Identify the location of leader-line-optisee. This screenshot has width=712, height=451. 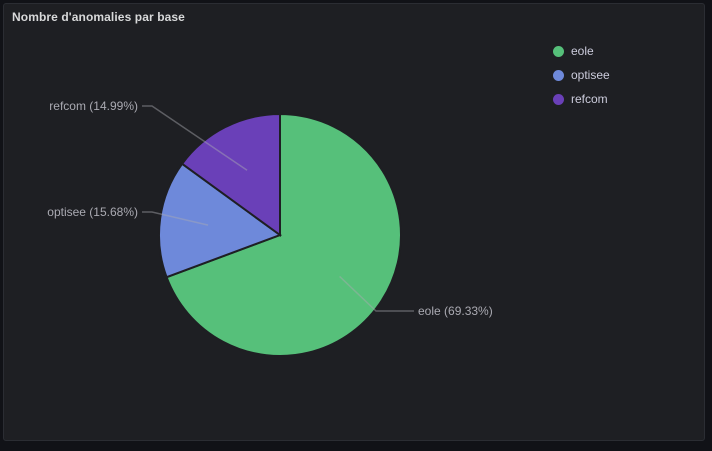
(175, 218).